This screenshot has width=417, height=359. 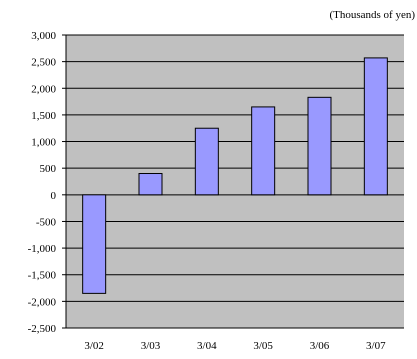 I want to click on x-tick-label: 3/02, so click(x=94, y=346).